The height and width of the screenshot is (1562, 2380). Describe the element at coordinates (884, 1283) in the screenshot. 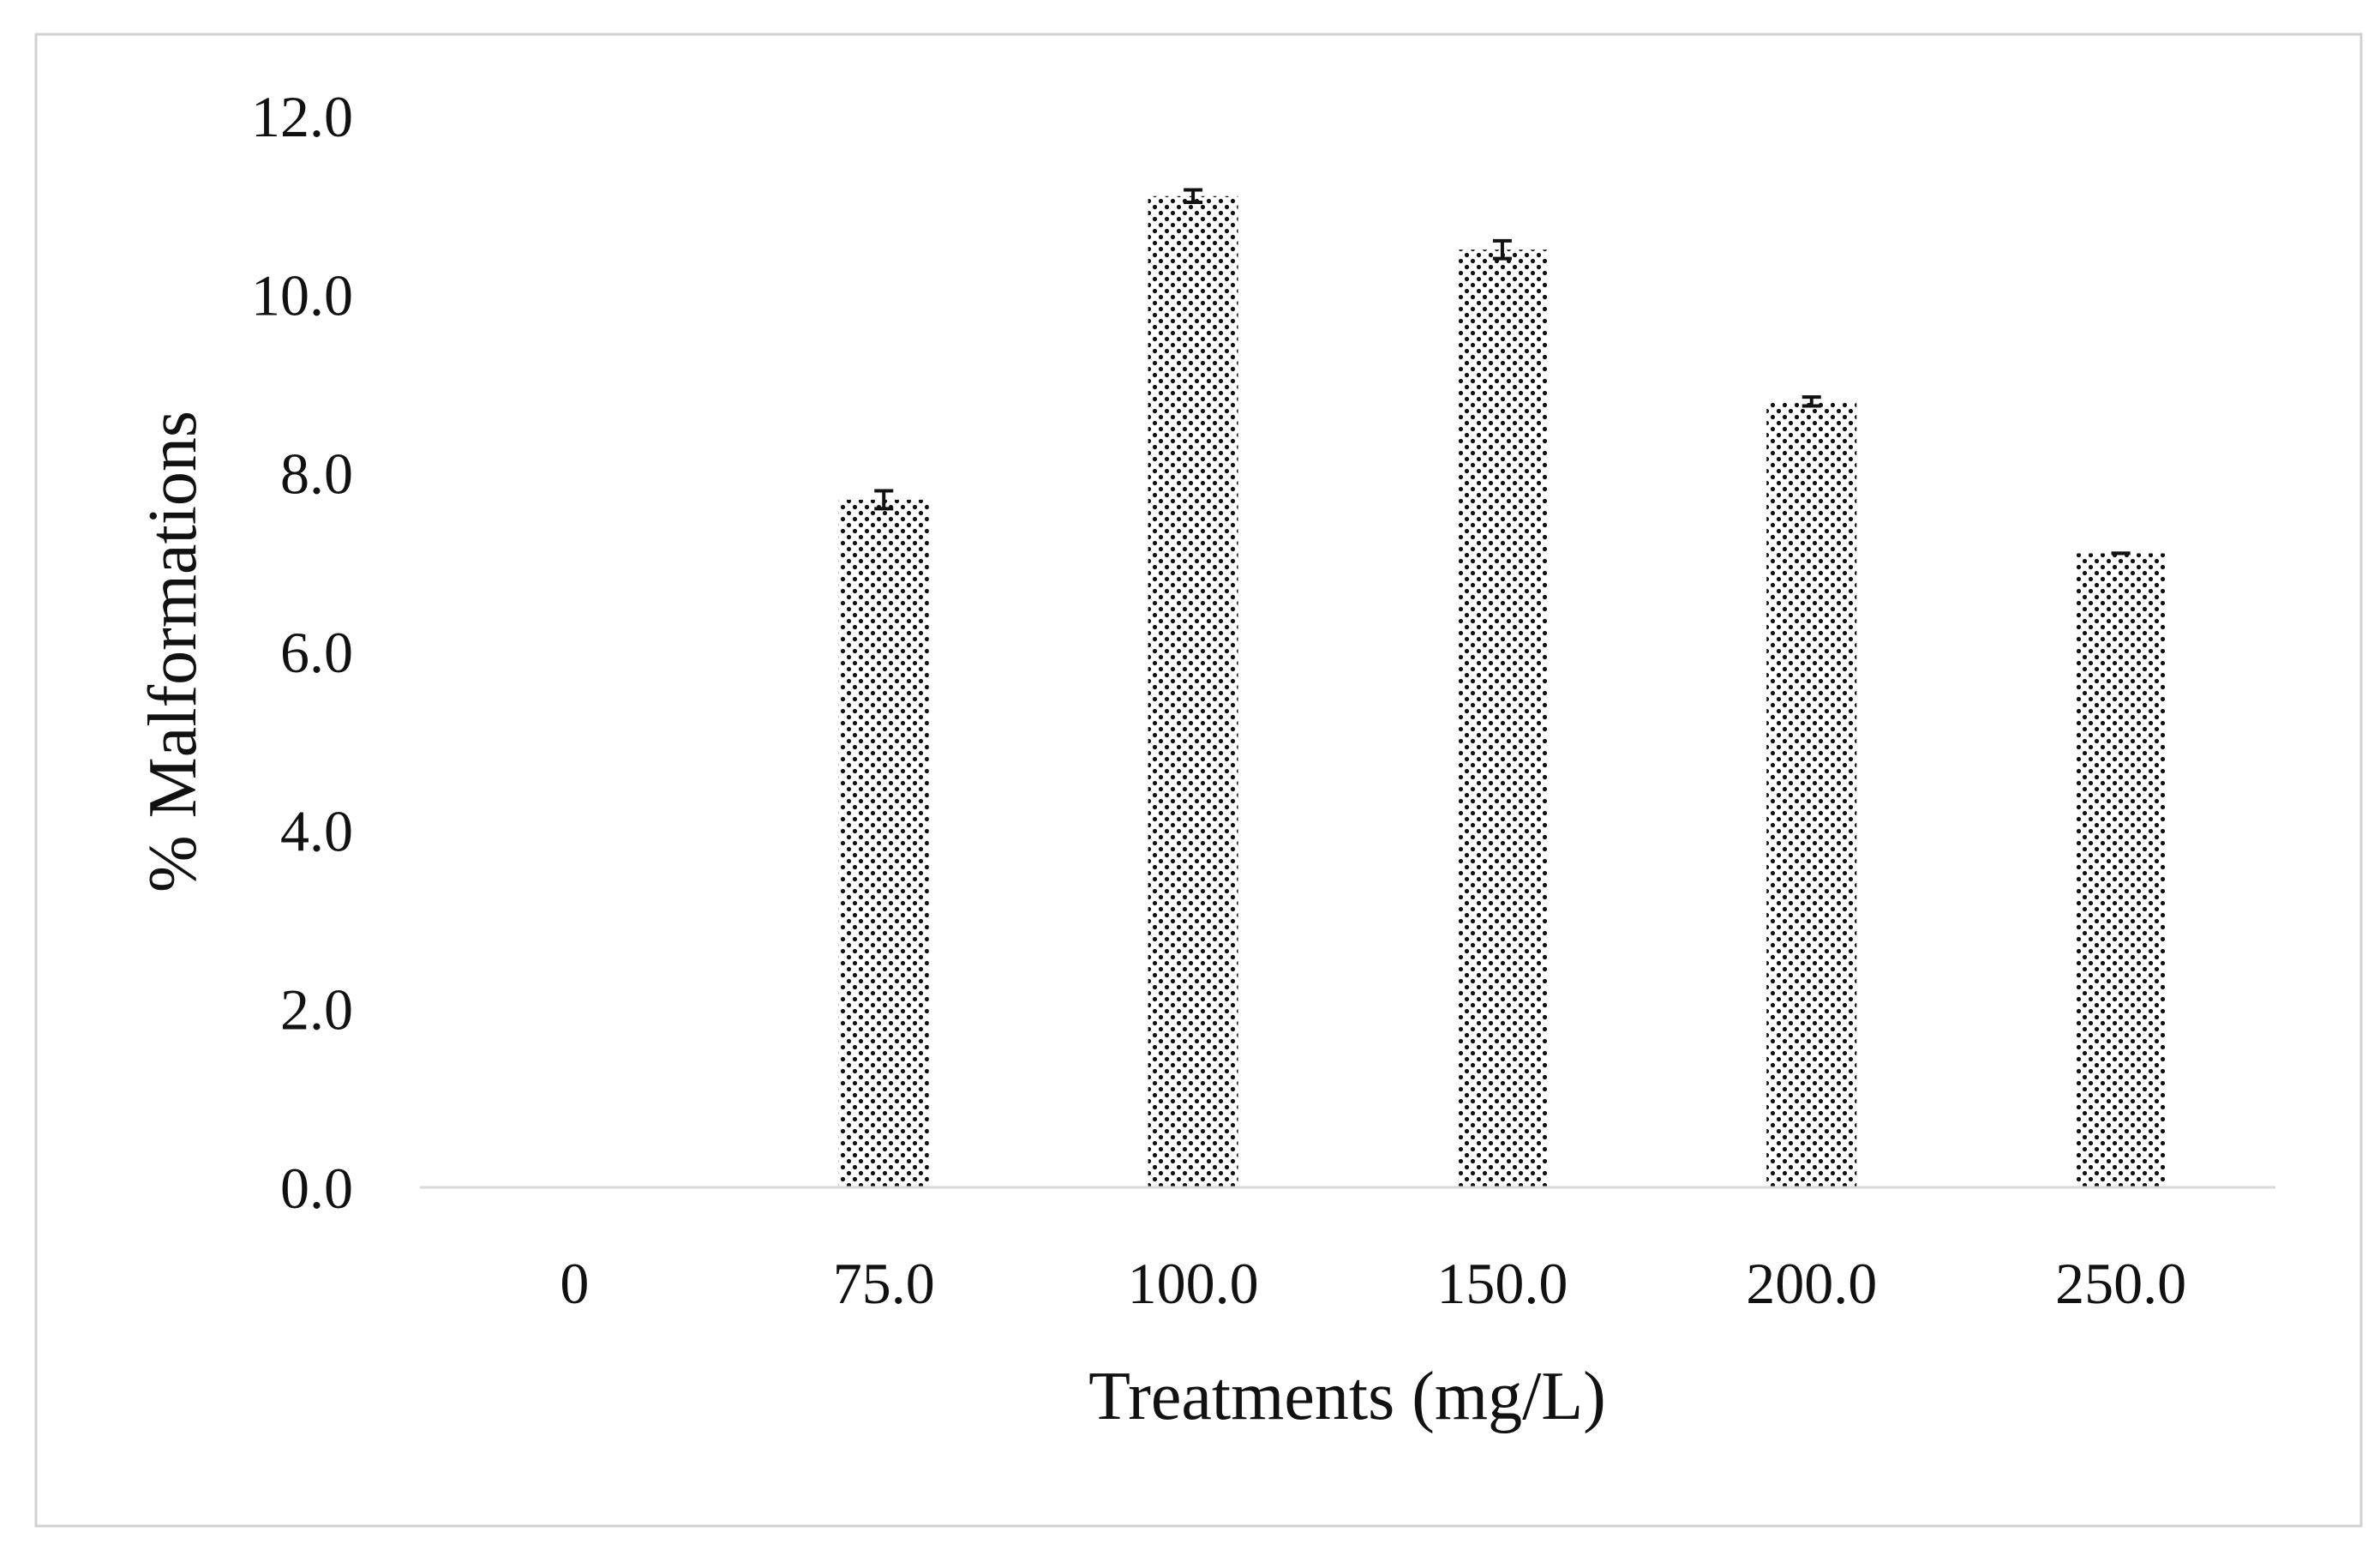

I see `x-tick-label: 75.0` at that location.